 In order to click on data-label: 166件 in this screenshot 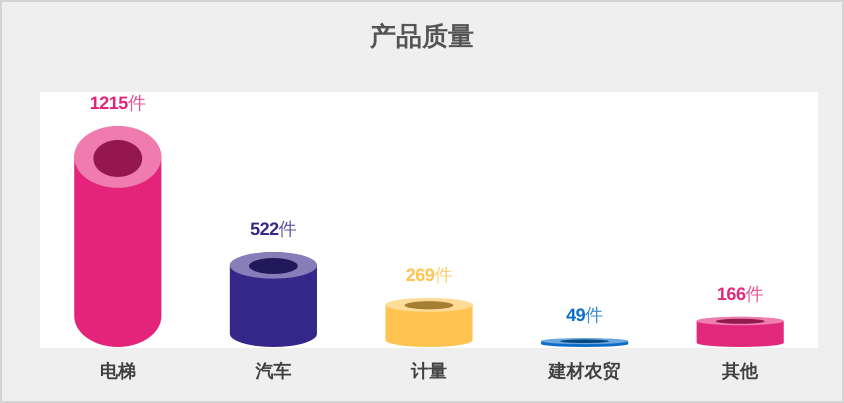, I will do `click(740, 294)`.